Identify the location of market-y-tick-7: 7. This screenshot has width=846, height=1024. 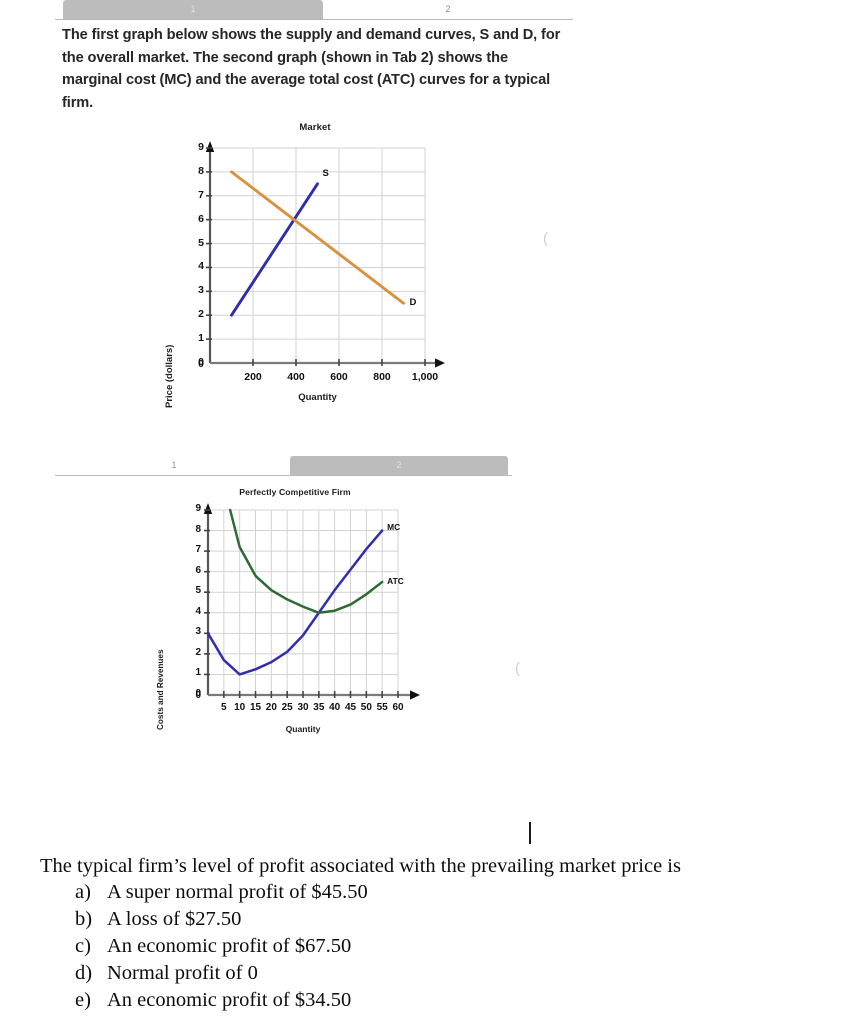
(201, 194).